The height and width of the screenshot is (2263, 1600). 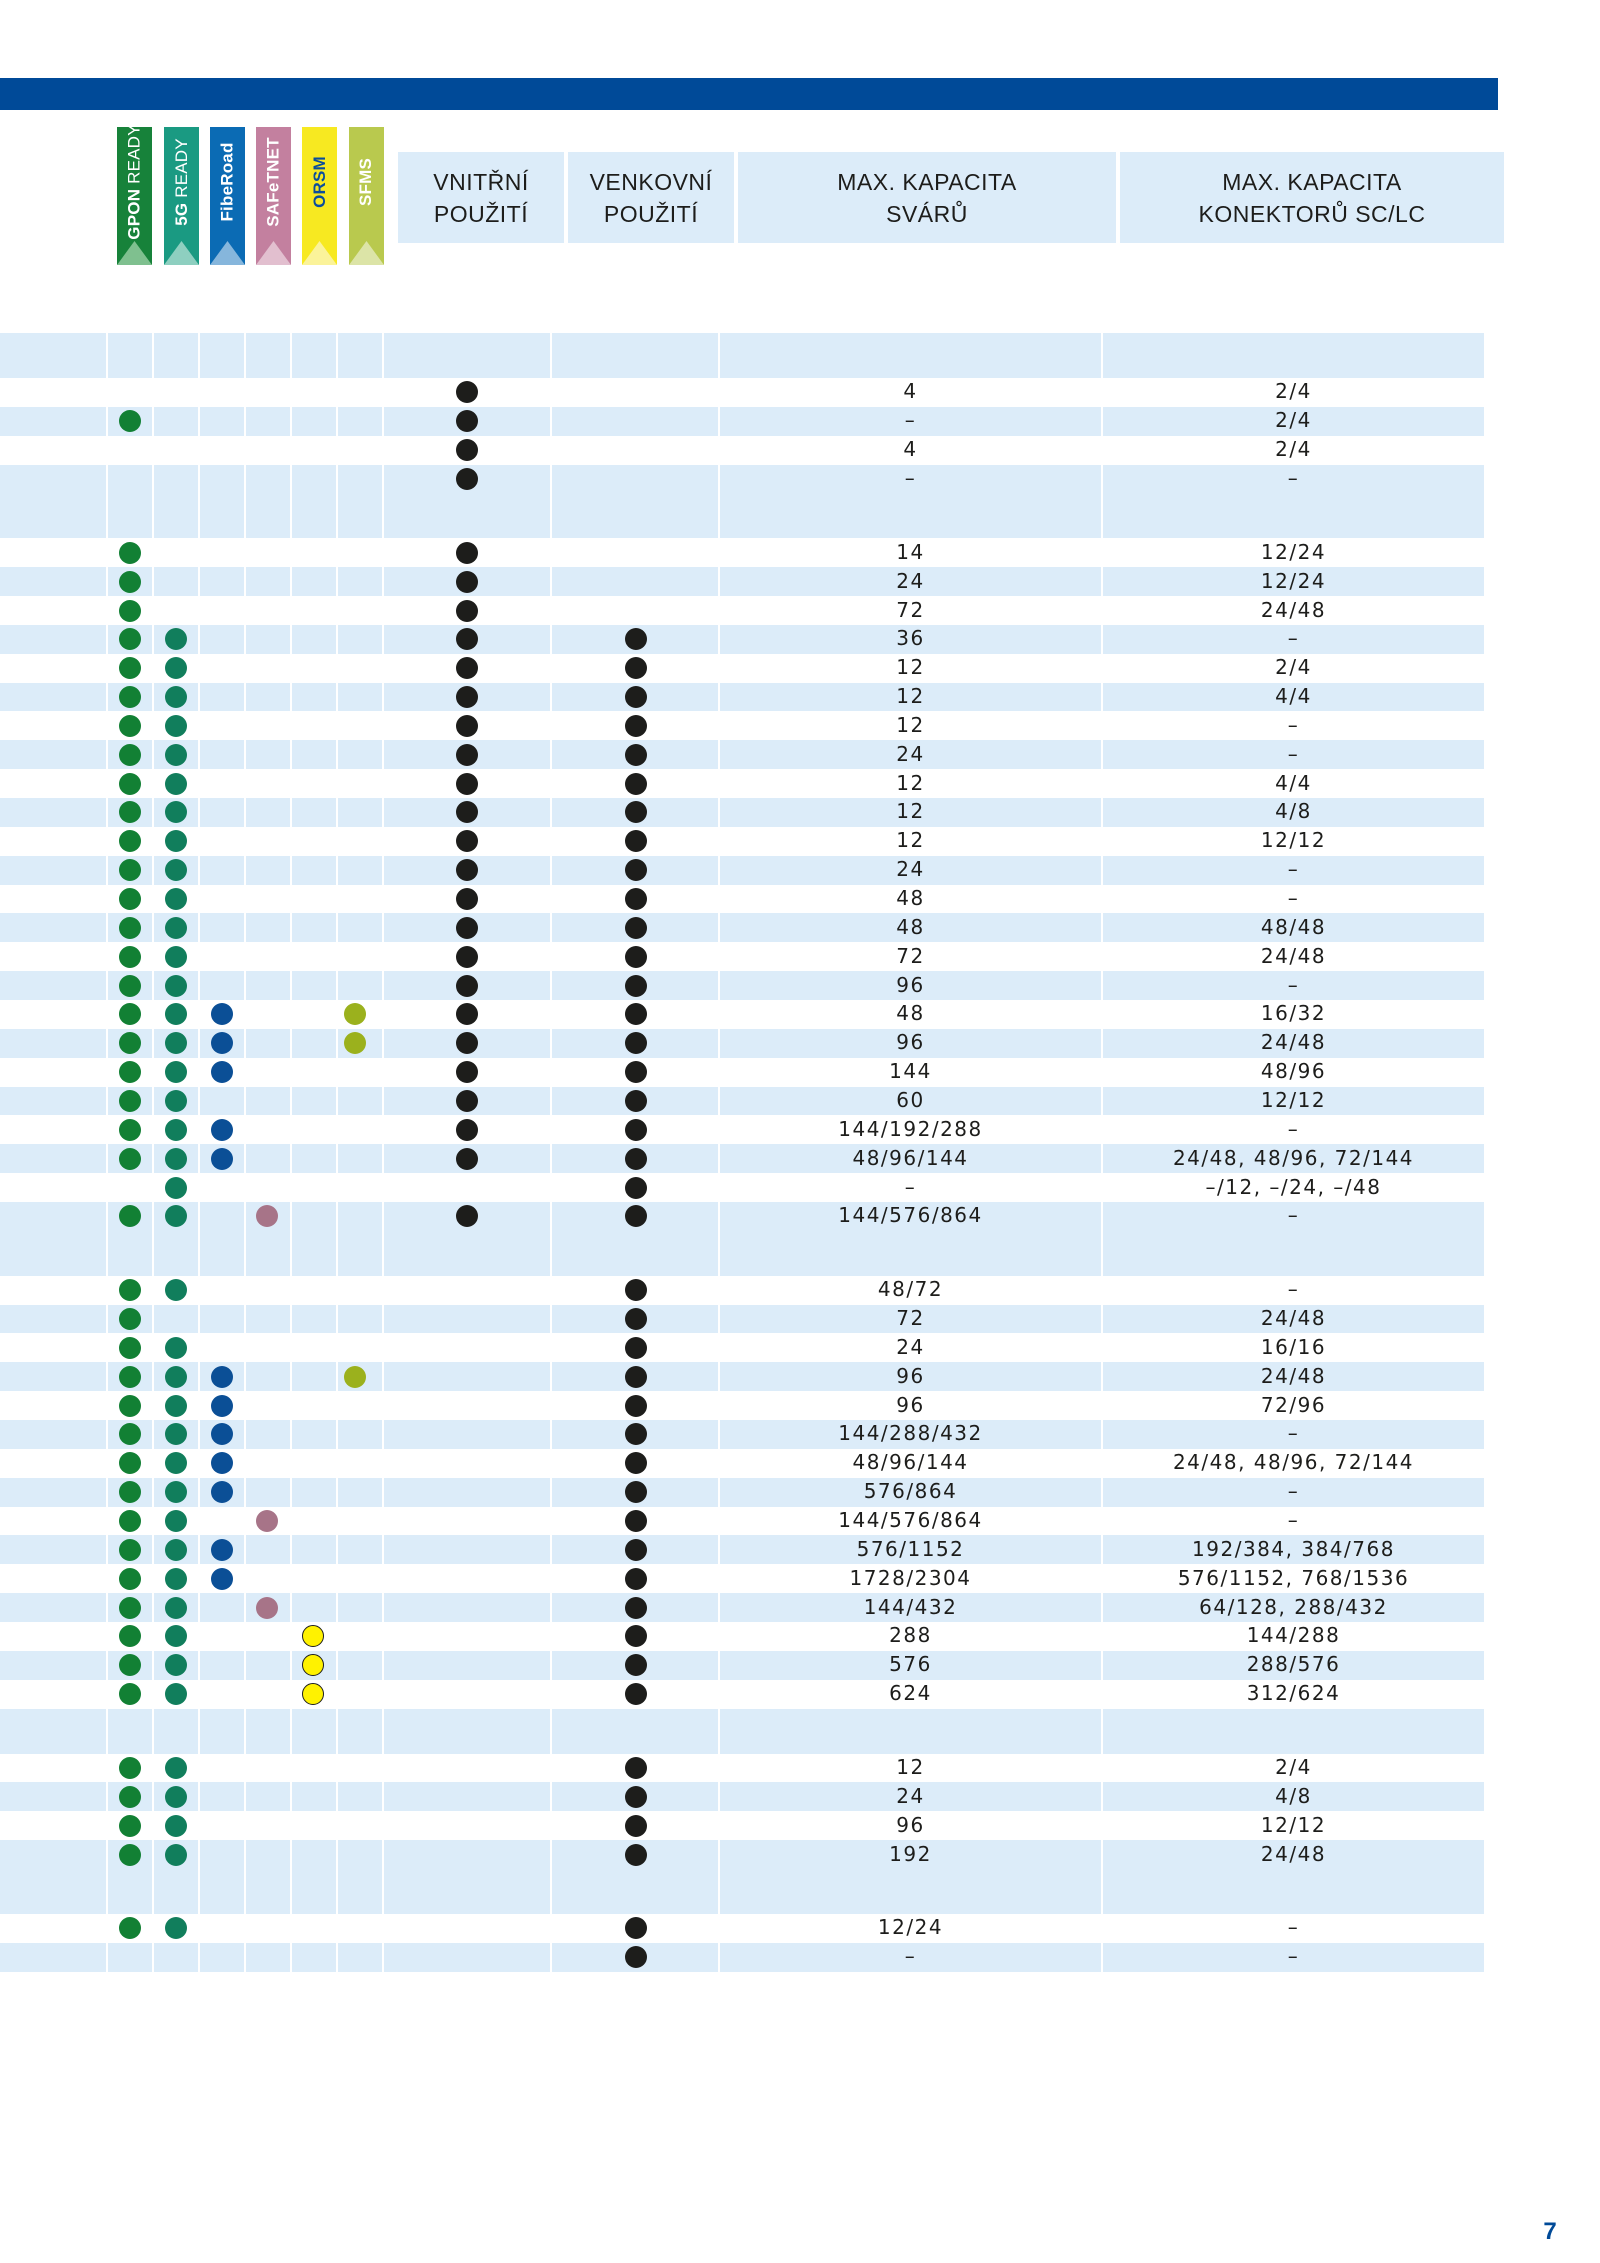 I want to click on connector-capacity: 48/48, so click(x=1293, y=926).